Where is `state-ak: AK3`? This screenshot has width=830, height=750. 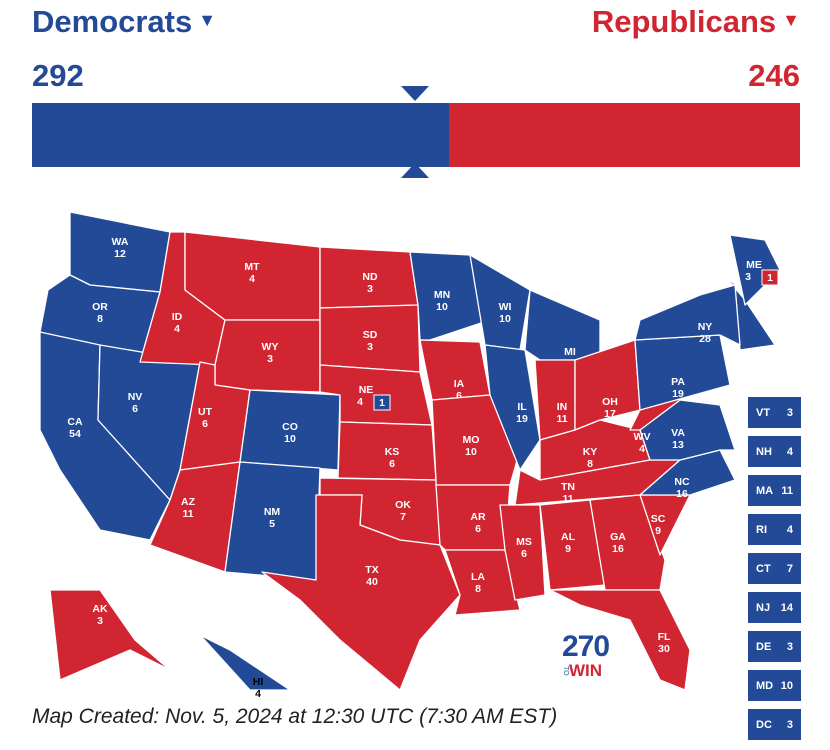 state-ak: AK3 is located at coordinates (110, 635).